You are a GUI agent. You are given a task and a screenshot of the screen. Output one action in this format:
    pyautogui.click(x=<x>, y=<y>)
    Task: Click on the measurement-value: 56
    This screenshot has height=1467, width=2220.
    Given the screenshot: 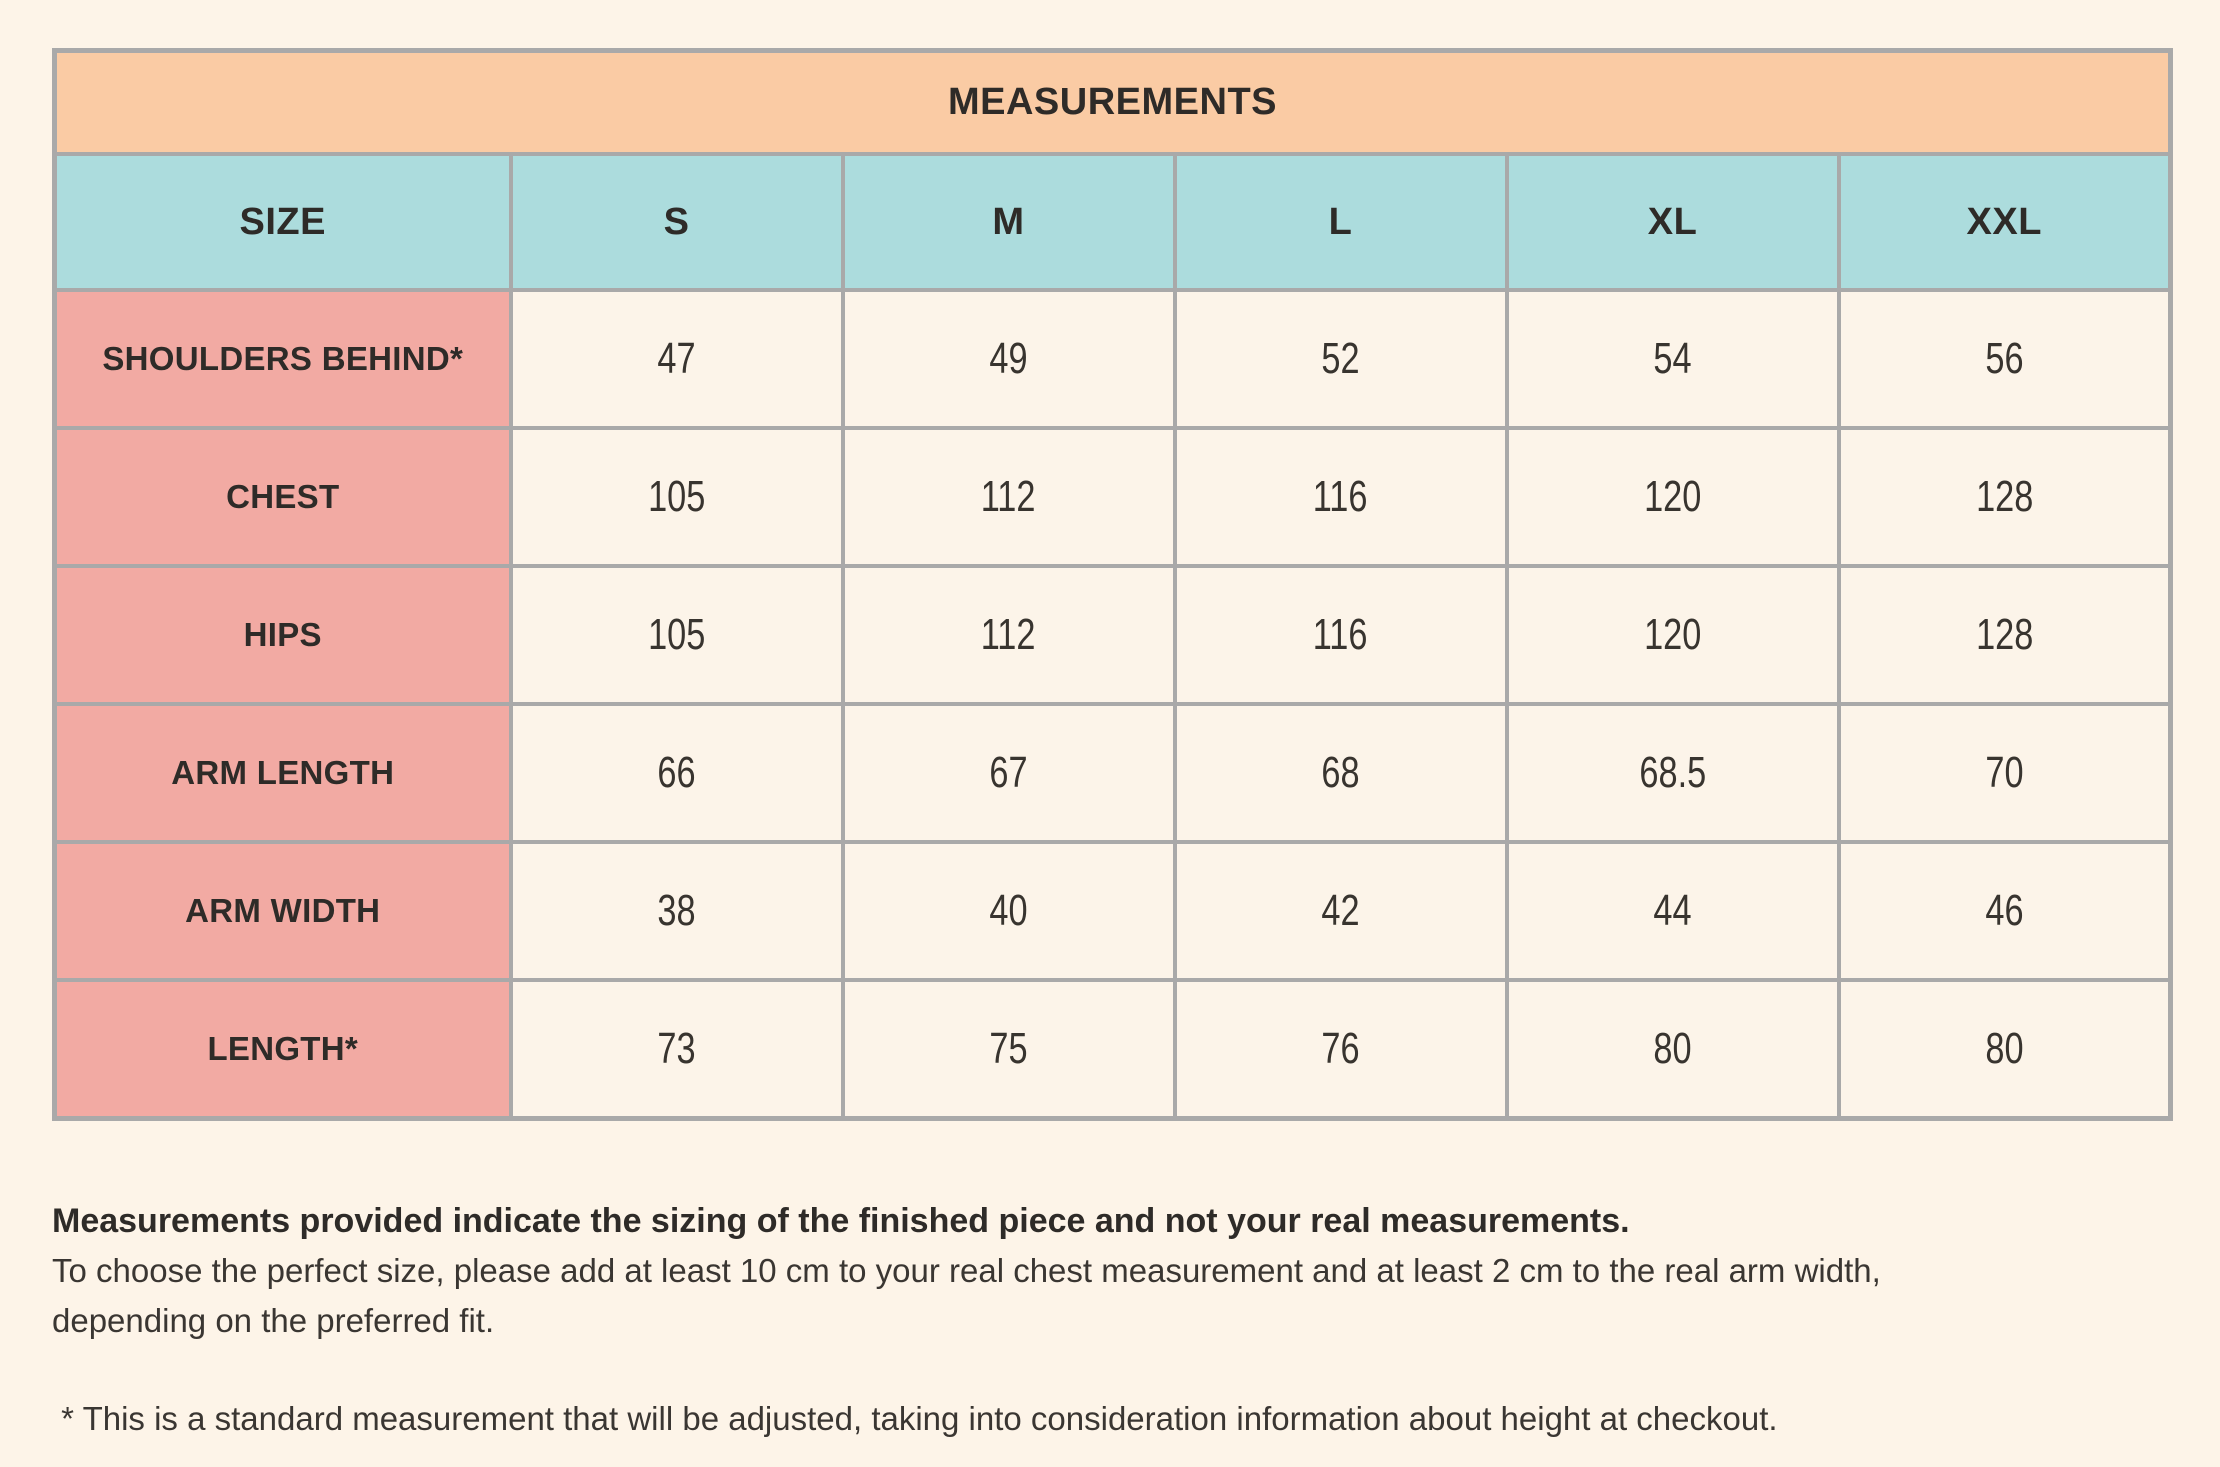 What is the action you would take?
    pyautogui.click(x=2004, y=358)
    